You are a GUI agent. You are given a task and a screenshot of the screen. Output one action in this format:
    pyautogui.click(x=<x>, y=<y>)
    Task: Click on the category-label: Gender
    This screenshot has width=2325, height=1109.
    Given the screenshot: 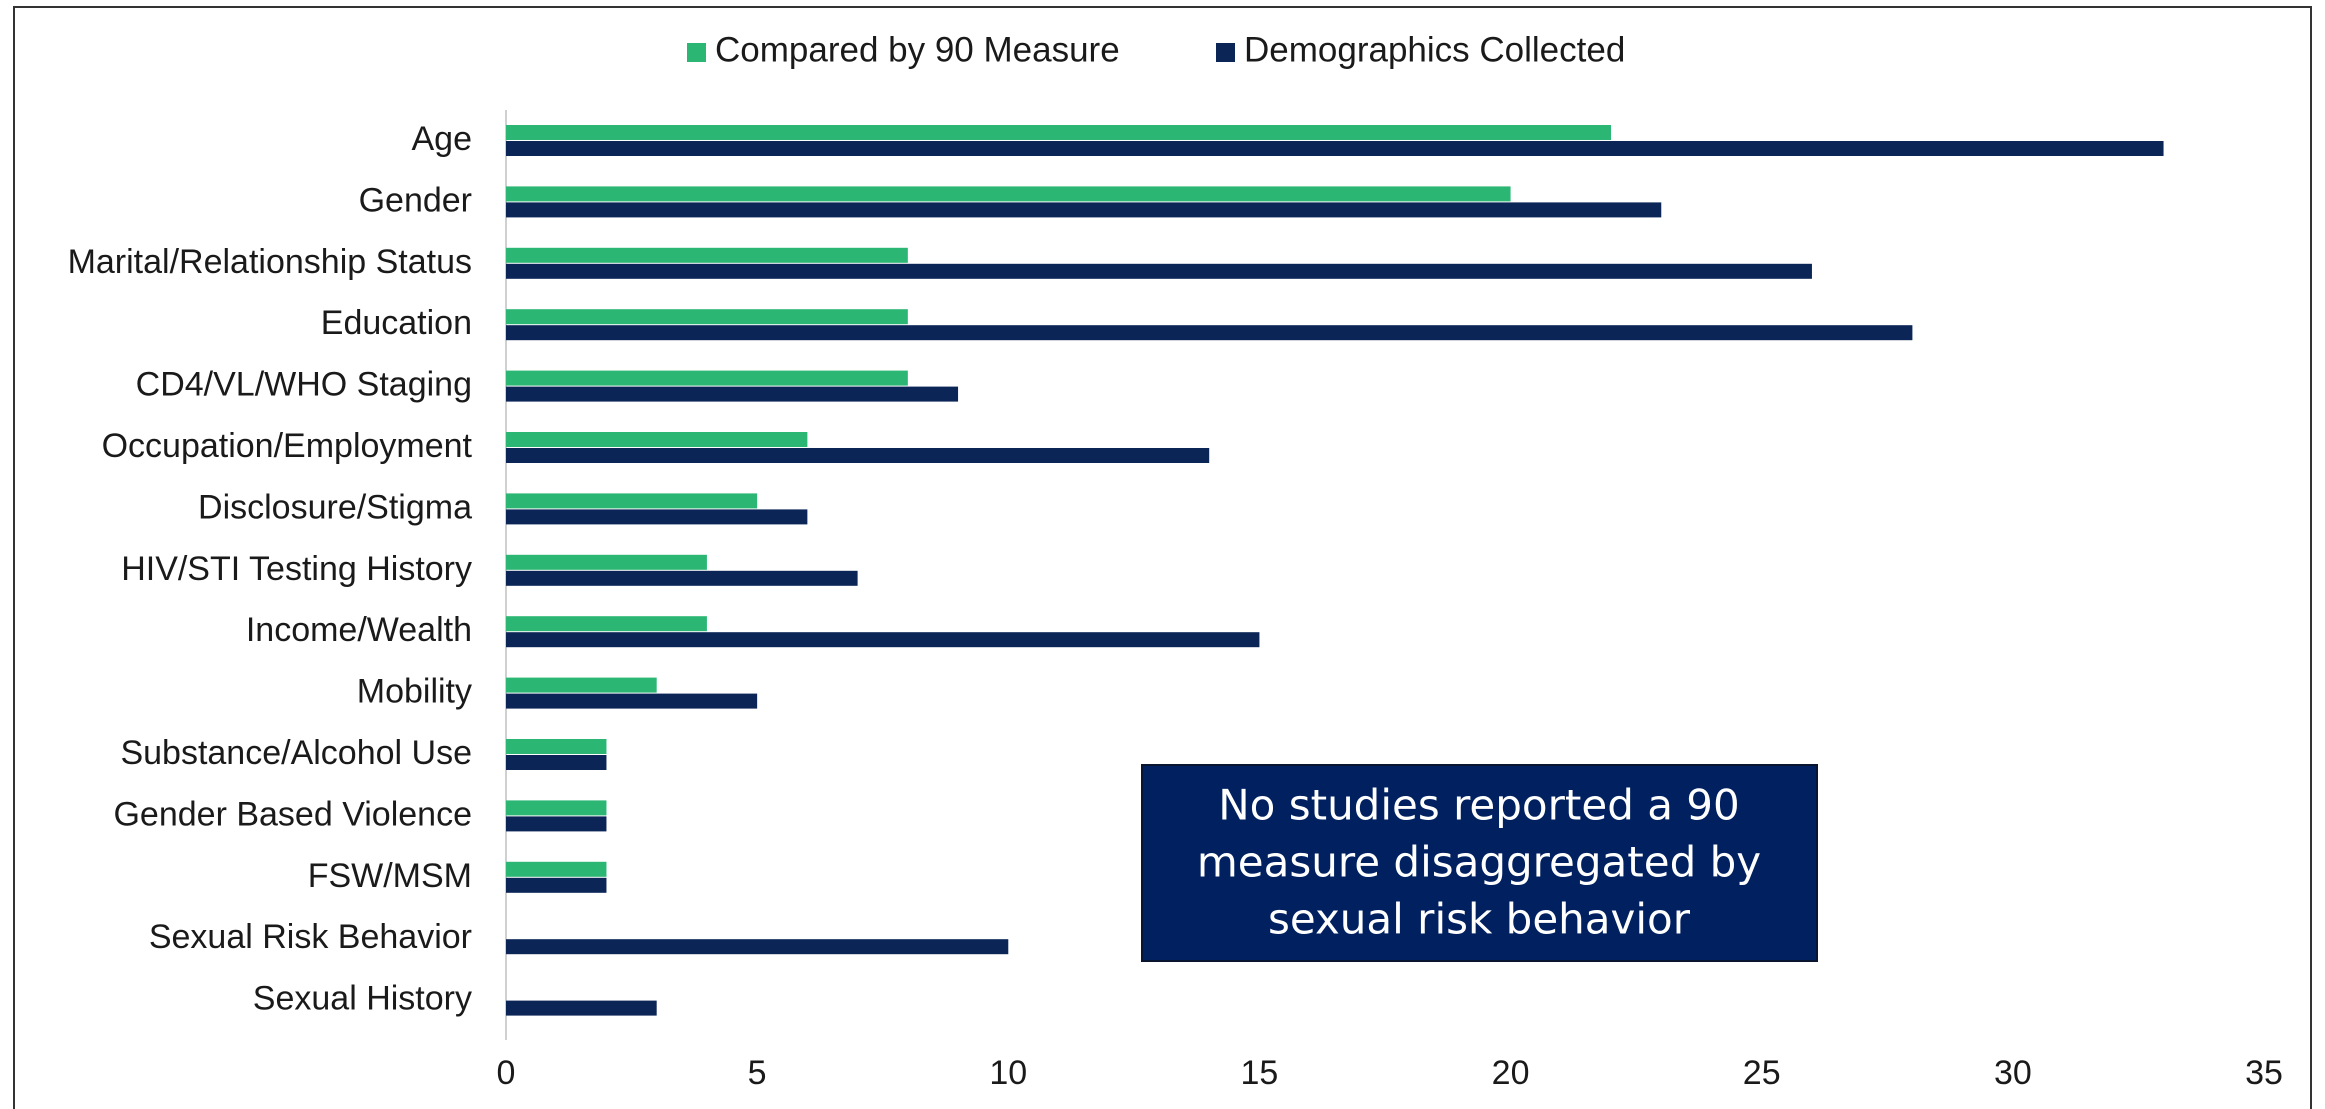 What is the action you would take?
    pyautogui.click(x=415, y=200)
    